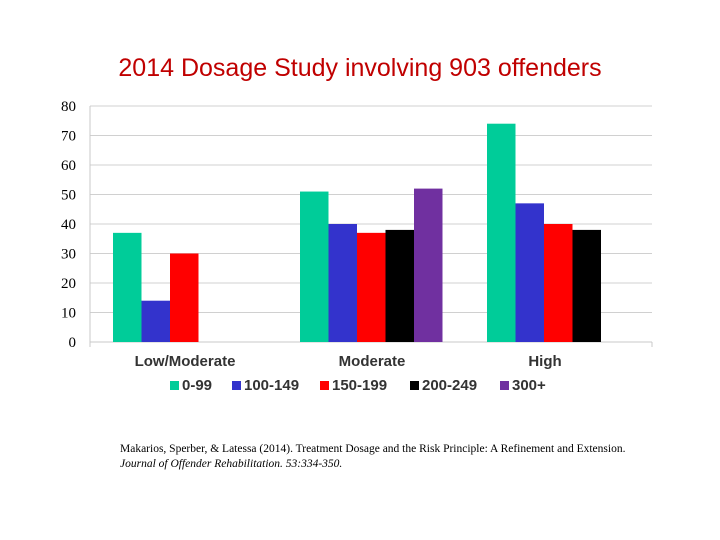 The width and height of the screenshot is (720, 540). Describe the element at coordinates (529, 385) in the screenshot. I see `legend-label: 300+` at that location.